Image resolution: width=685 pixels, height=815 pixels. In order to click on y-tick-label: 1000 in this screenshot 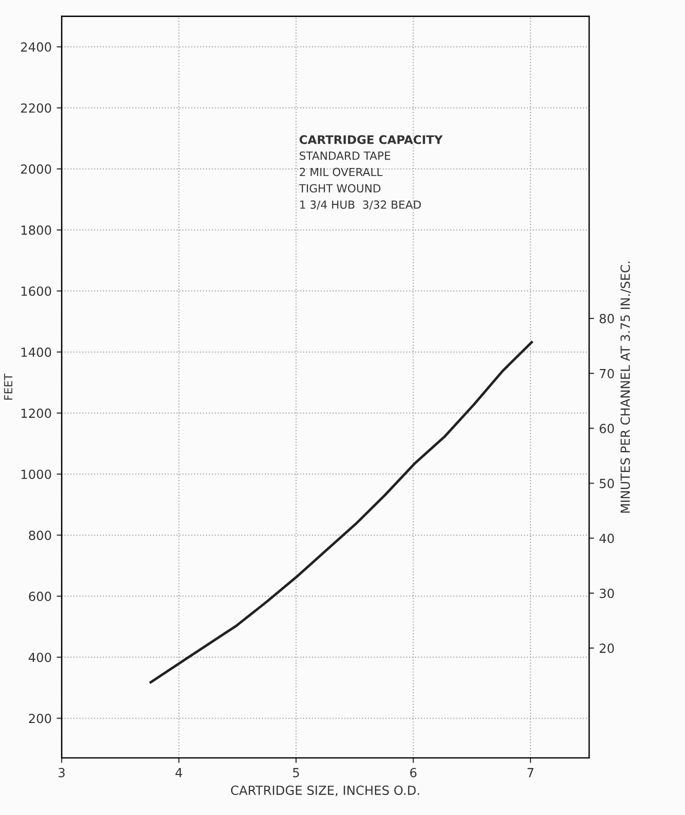, I will do `click(36, 475)`.